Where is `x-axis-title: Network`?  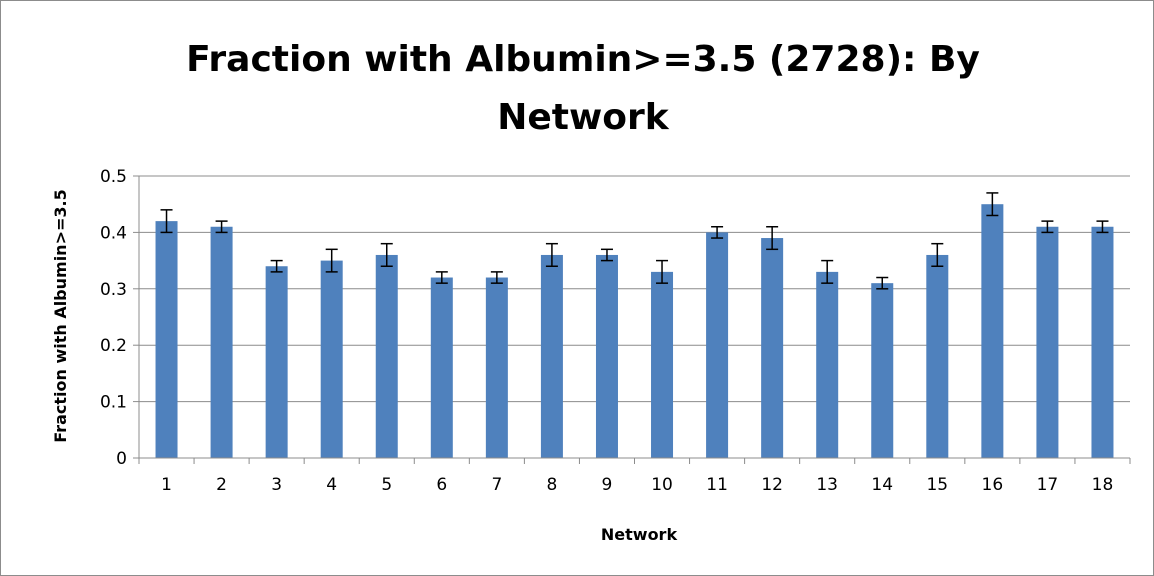 x-axis-title: Network is located at coordinates (639, 534).